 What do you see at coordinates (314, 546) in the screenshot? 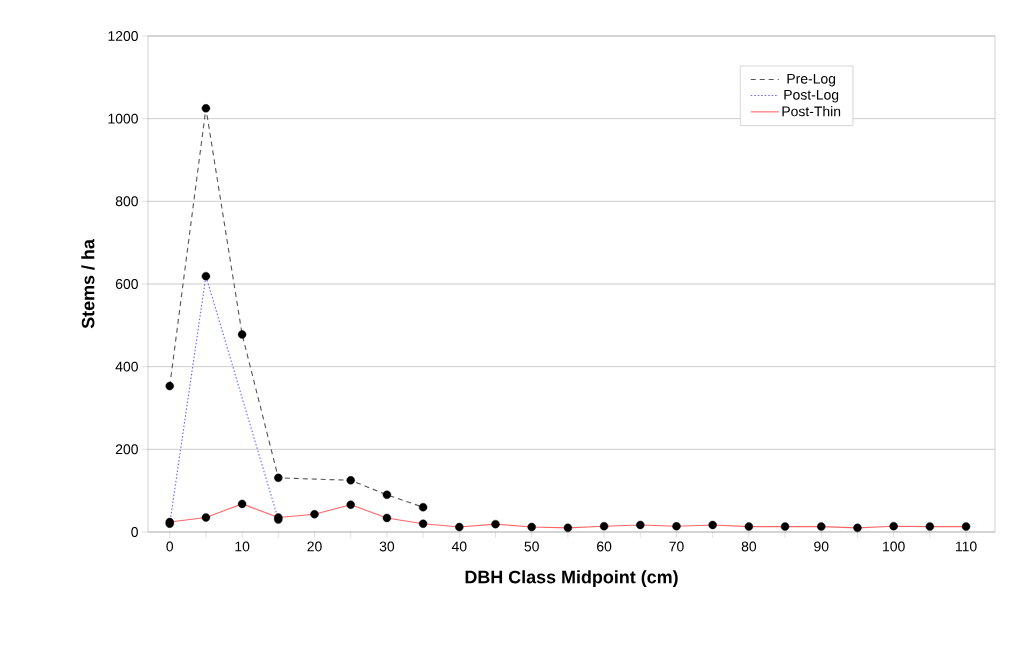
I see `x-tick-label: 20` at bounding box center [314, 546].